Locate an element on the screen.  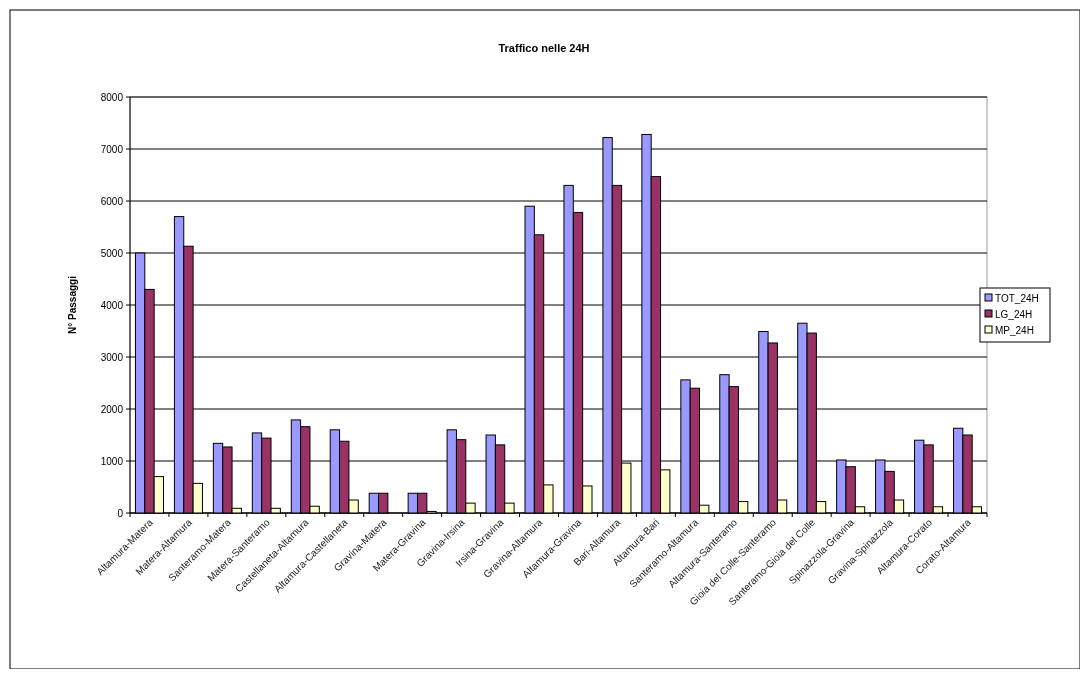
y-tick-label: 3000 is located at coordinates (112, 357).